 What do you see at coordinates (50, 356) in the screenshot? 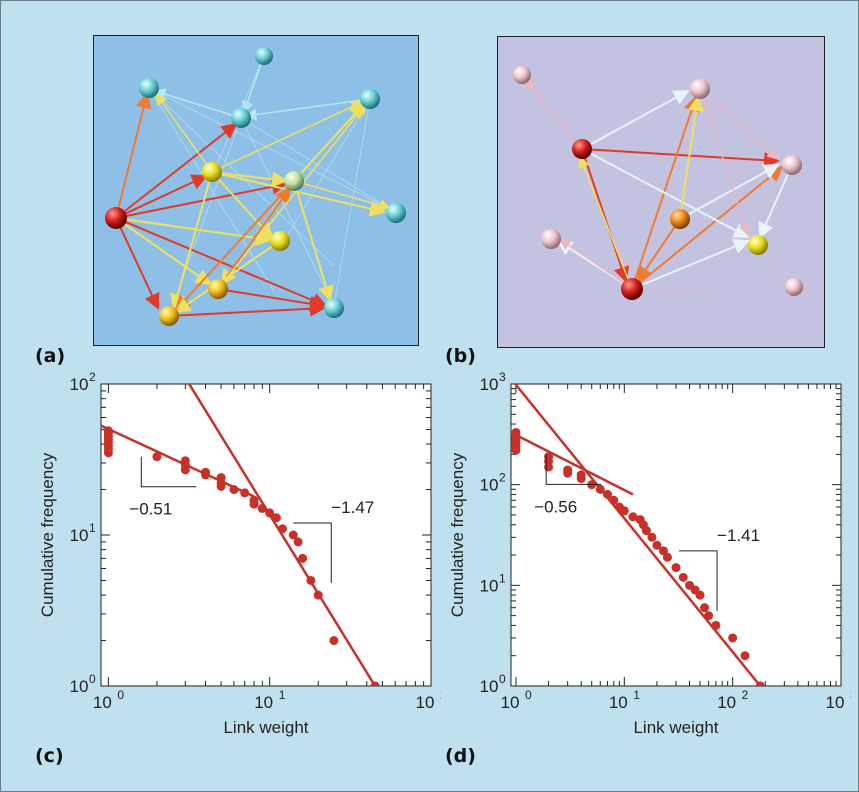
I see `panel-label-a: (a)` at bounding box center [50, 356].